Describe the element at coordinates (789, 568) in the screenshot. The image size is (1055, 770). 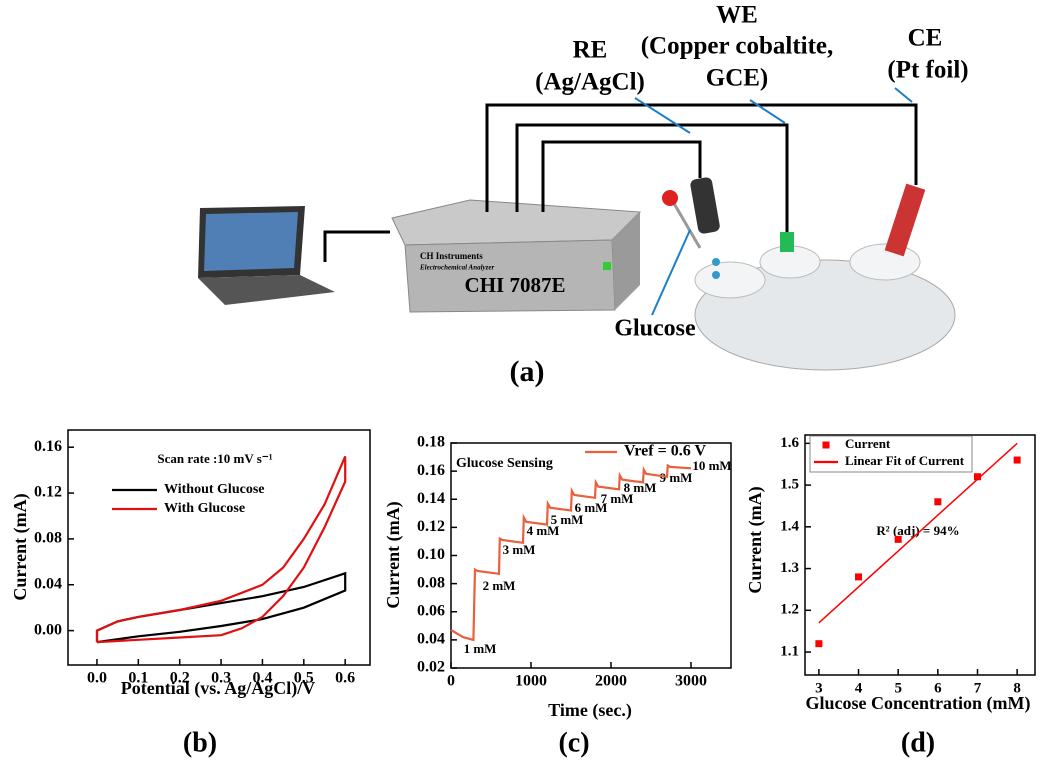
I see `y-tick-label: 1.3` at that location.